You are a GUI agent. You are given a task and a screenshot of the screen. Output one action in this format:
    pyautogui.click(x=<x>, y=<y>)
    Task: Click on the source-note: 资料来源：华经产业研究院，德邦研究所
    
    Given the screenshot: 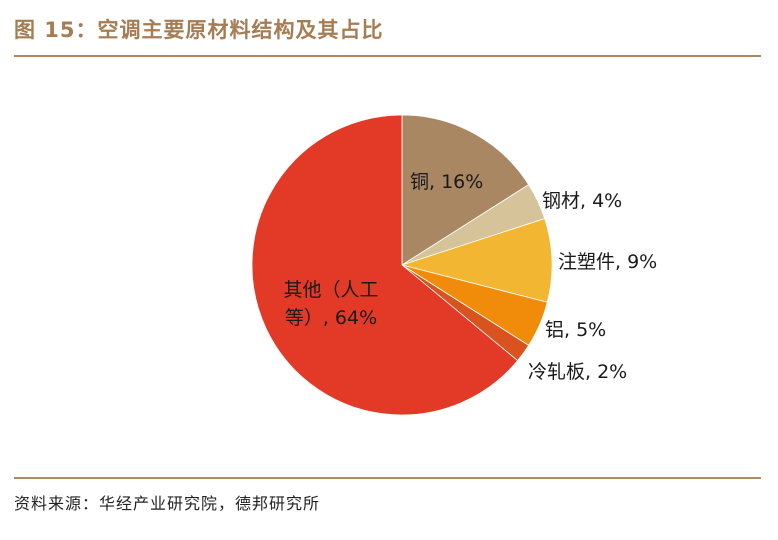 What is the action you would take?
    pyautogui.click(x=167, y=503)
    